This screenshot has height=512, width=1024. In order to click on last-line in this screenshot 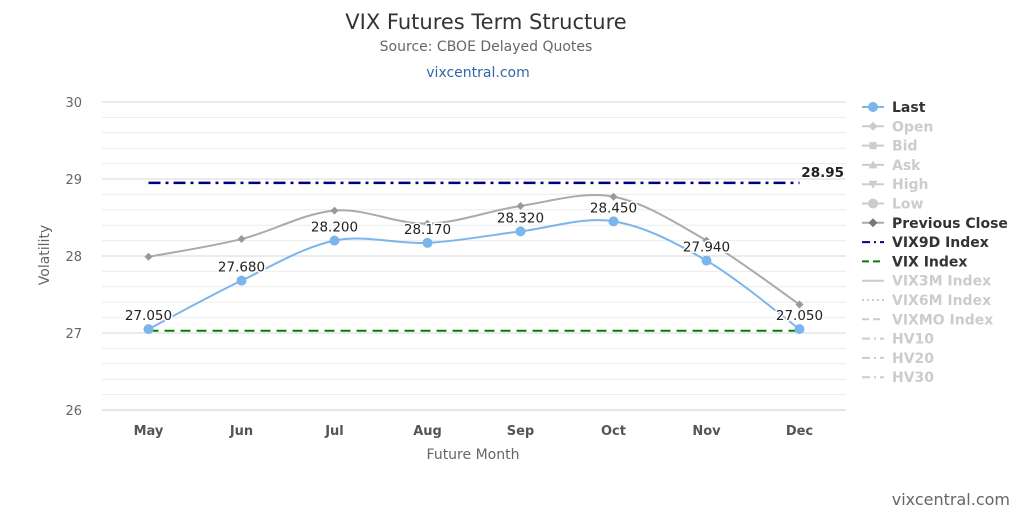, I will do `click(474, 275)`.